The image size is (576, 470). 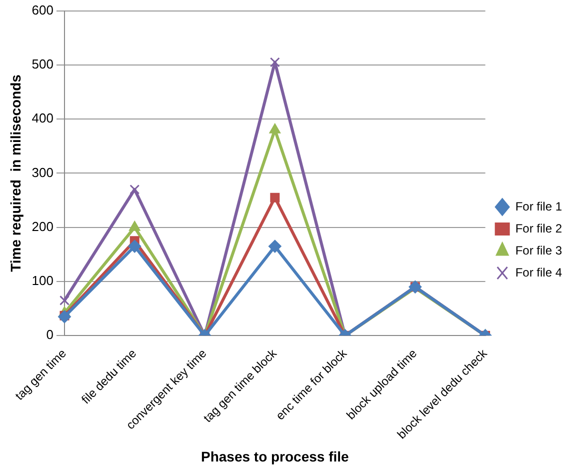 I want to click on y-tick-label: 100, so click(x=43, y=280).